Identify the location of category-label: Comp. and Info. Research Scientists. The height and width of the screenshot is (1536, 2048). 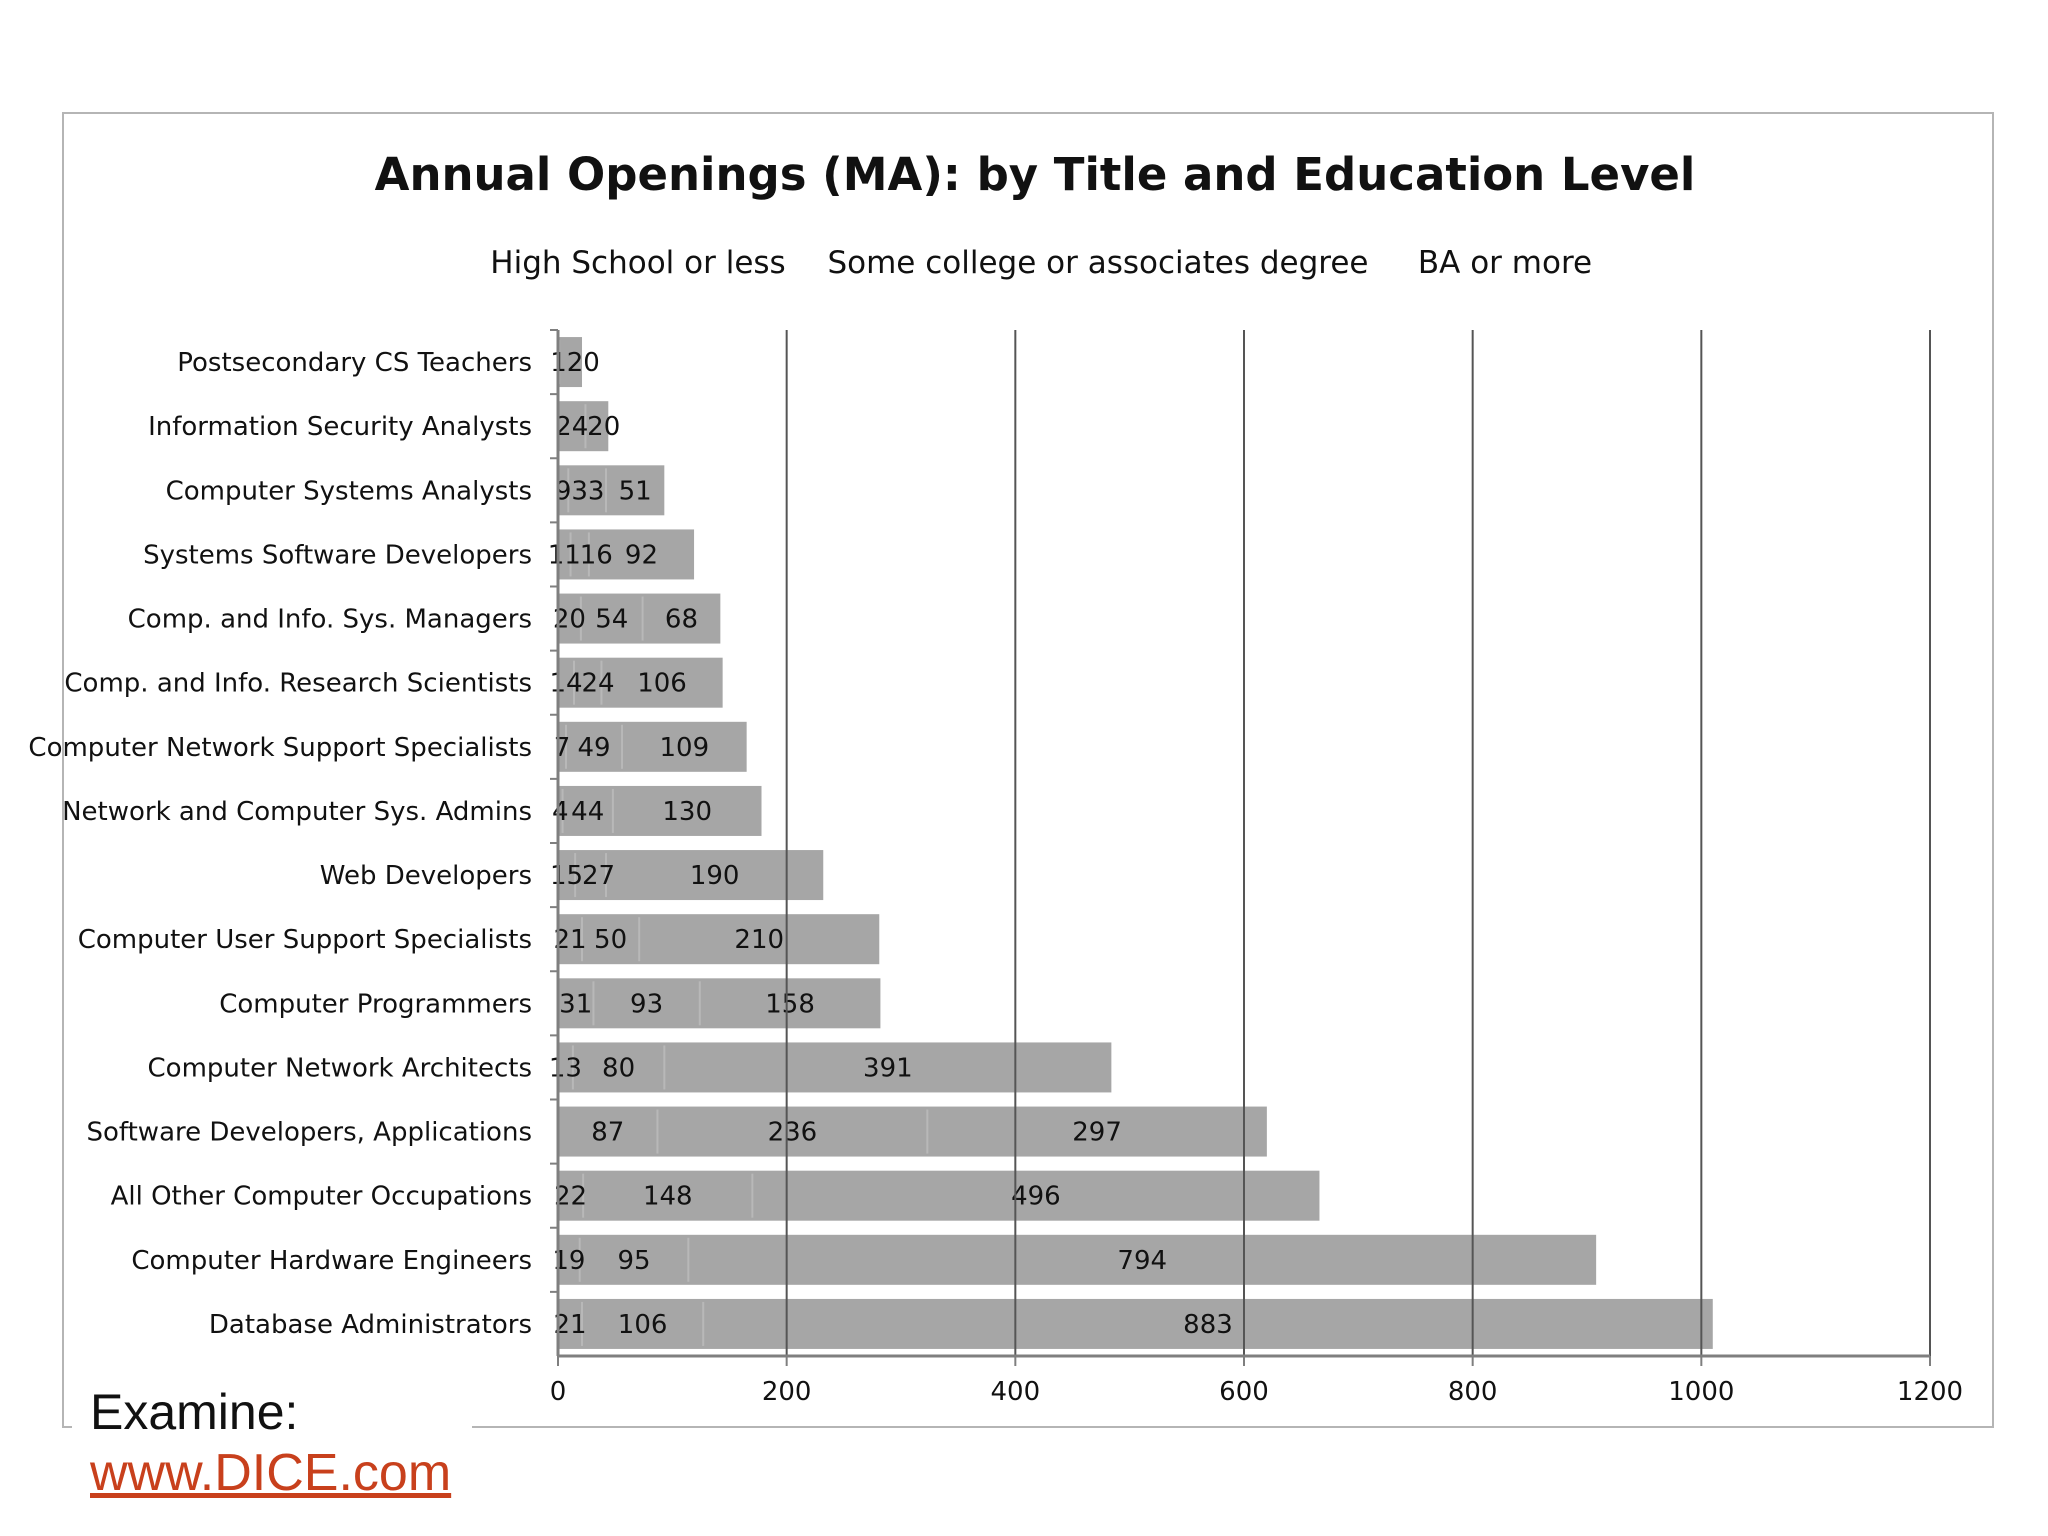
(298, 684).